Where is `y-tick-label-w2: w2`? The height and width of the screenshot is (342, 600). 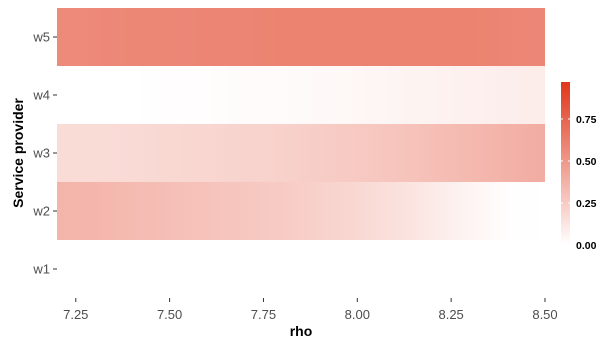
y-tick-label-w2: w2 is located at coordinates (41, 211).